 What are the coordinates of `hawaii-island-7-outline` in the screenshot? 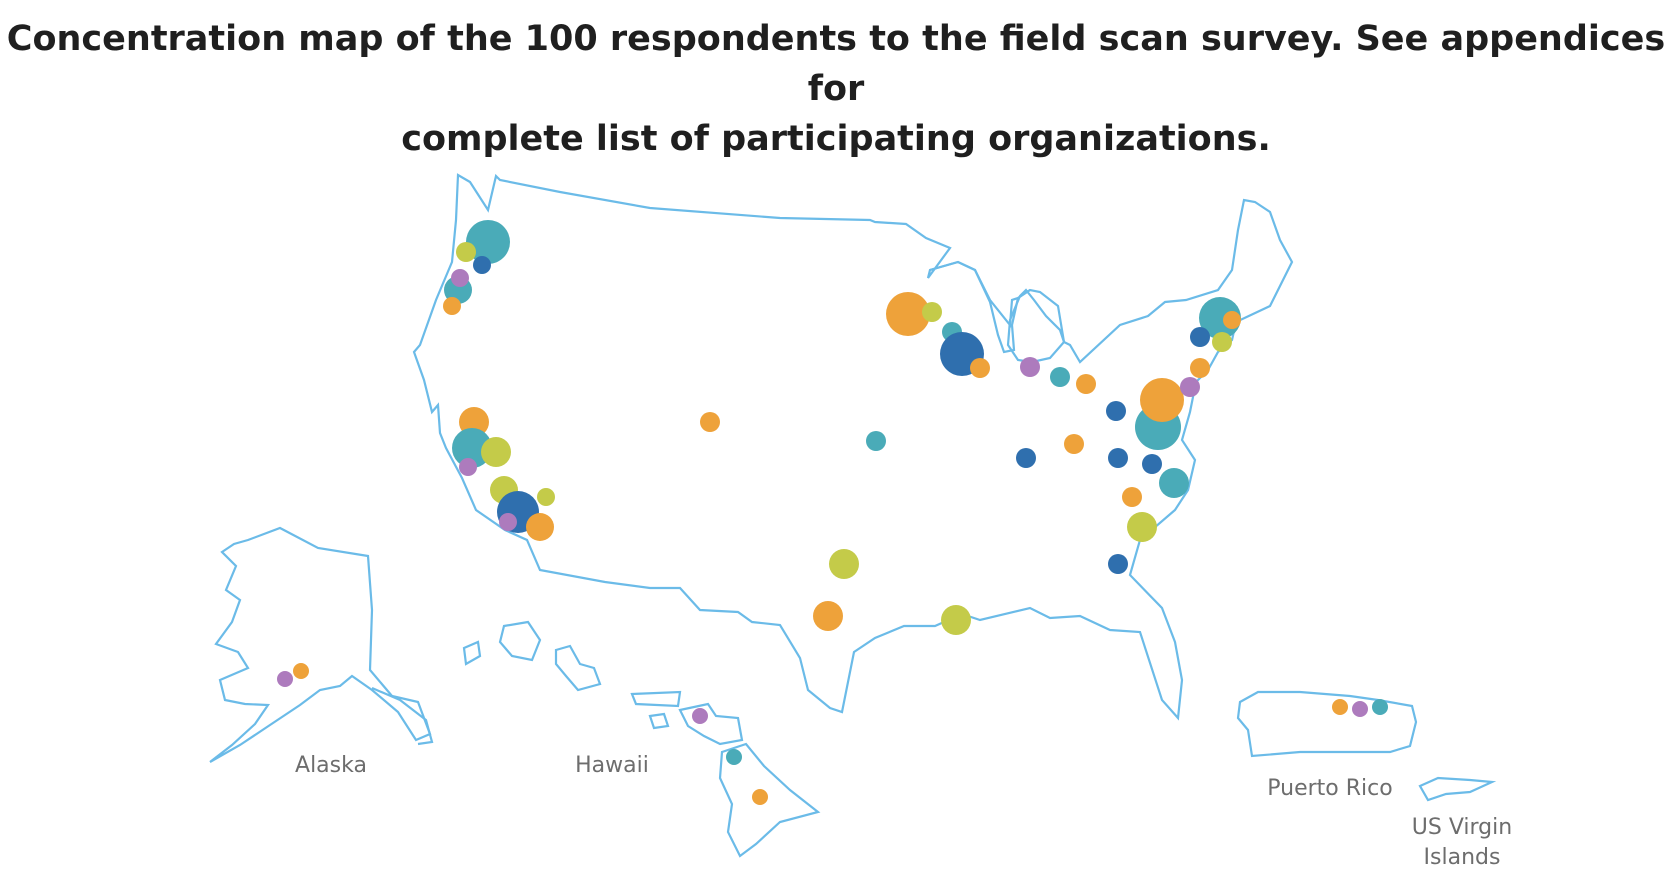 It's located at (769, 800).